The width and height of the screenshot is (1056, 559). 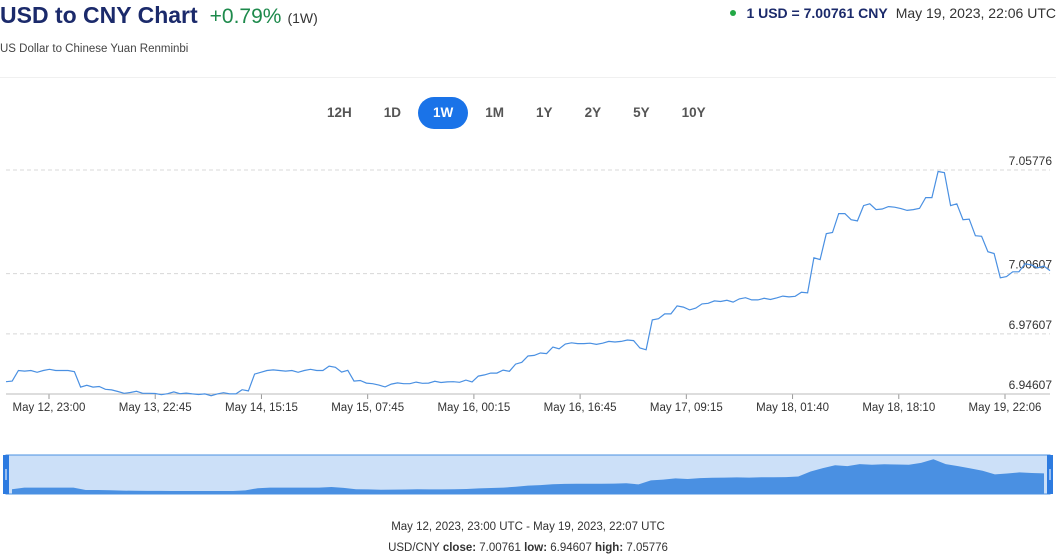 I want to click on live-dot-icon, so click(x=733, y=13).